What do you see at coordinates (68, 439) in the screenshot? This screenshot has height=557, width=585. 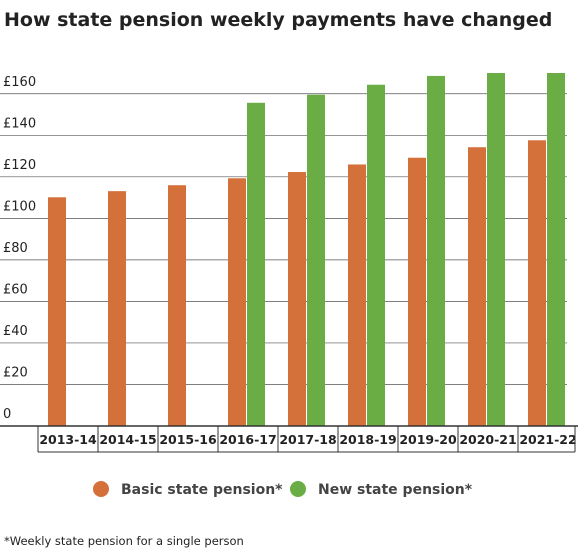 I see `x-tick-label: 2013-14` at bounding box center [68, 439].